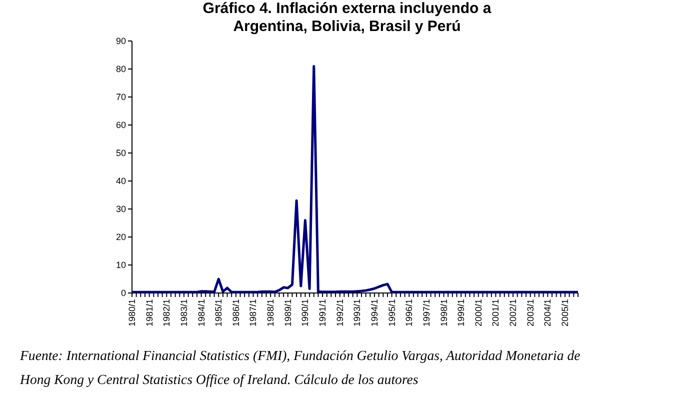 This screenshot has height=399, width=693. Describe the element at coordinates (374, 313) in the screenshot. I see `x-tick-label: 1994/1` at that location.